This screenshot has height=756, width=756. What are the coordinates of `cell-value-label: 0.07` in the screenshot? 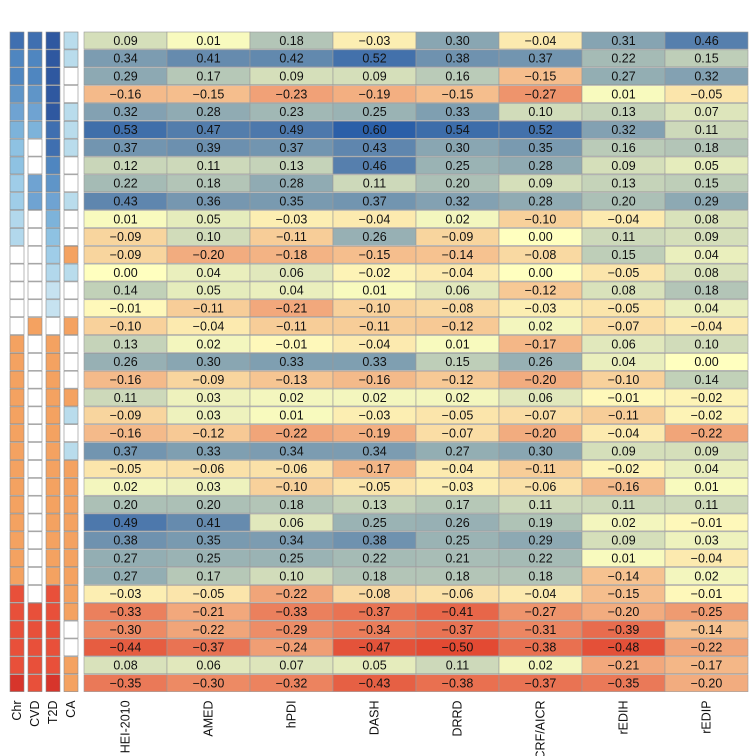 It's located at (291, 666).